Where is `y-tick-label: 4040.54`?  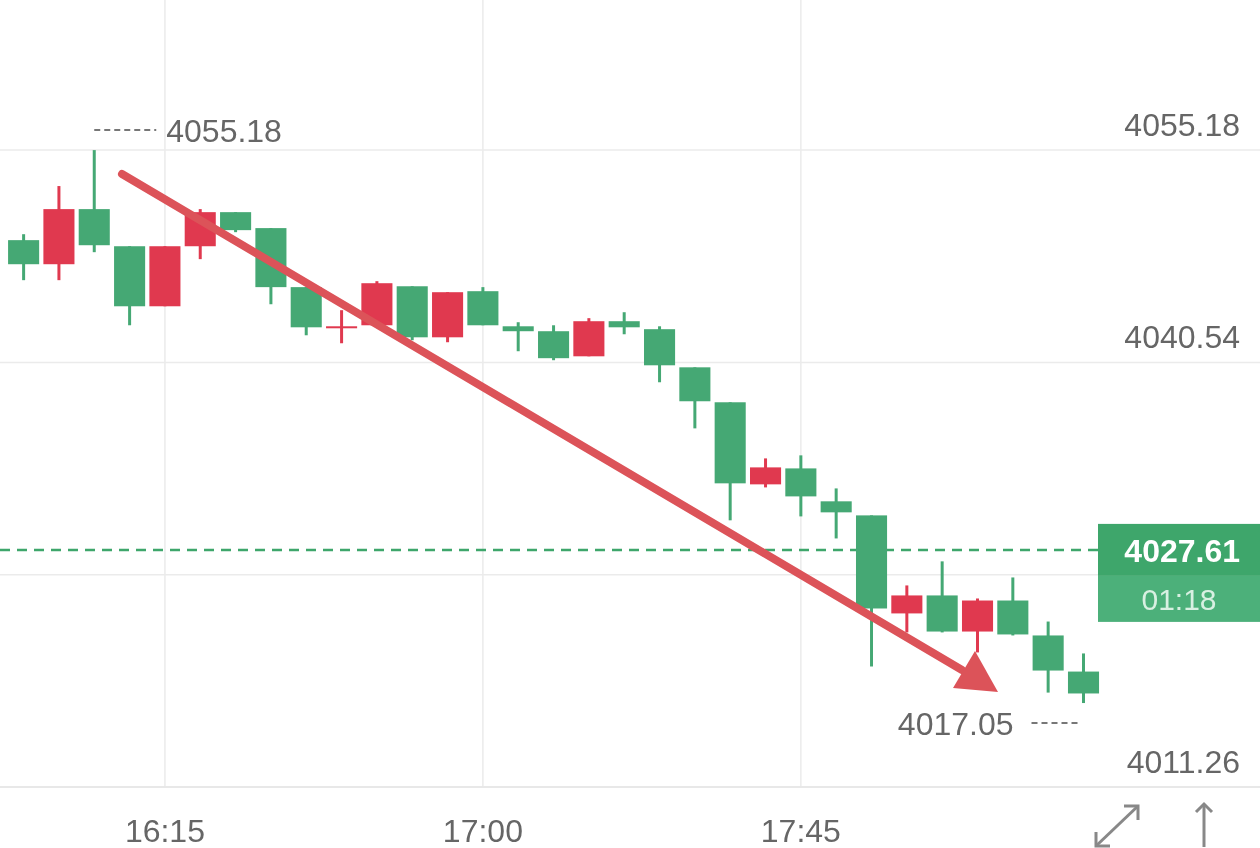 y-tick-label: 4040.54 is located at coordinates (1182, 337).